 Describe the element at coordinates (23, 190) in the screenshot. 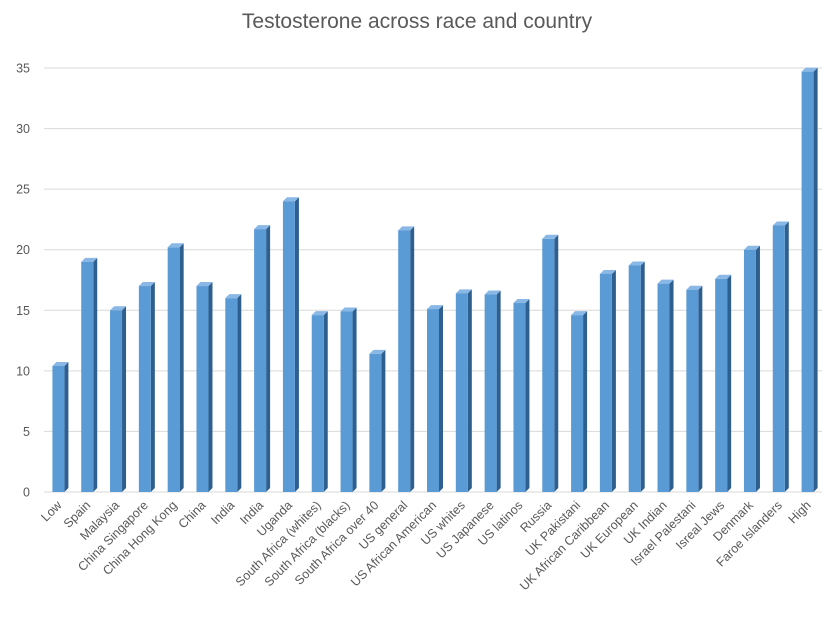

I see `y-tick-label: 25` at that location.